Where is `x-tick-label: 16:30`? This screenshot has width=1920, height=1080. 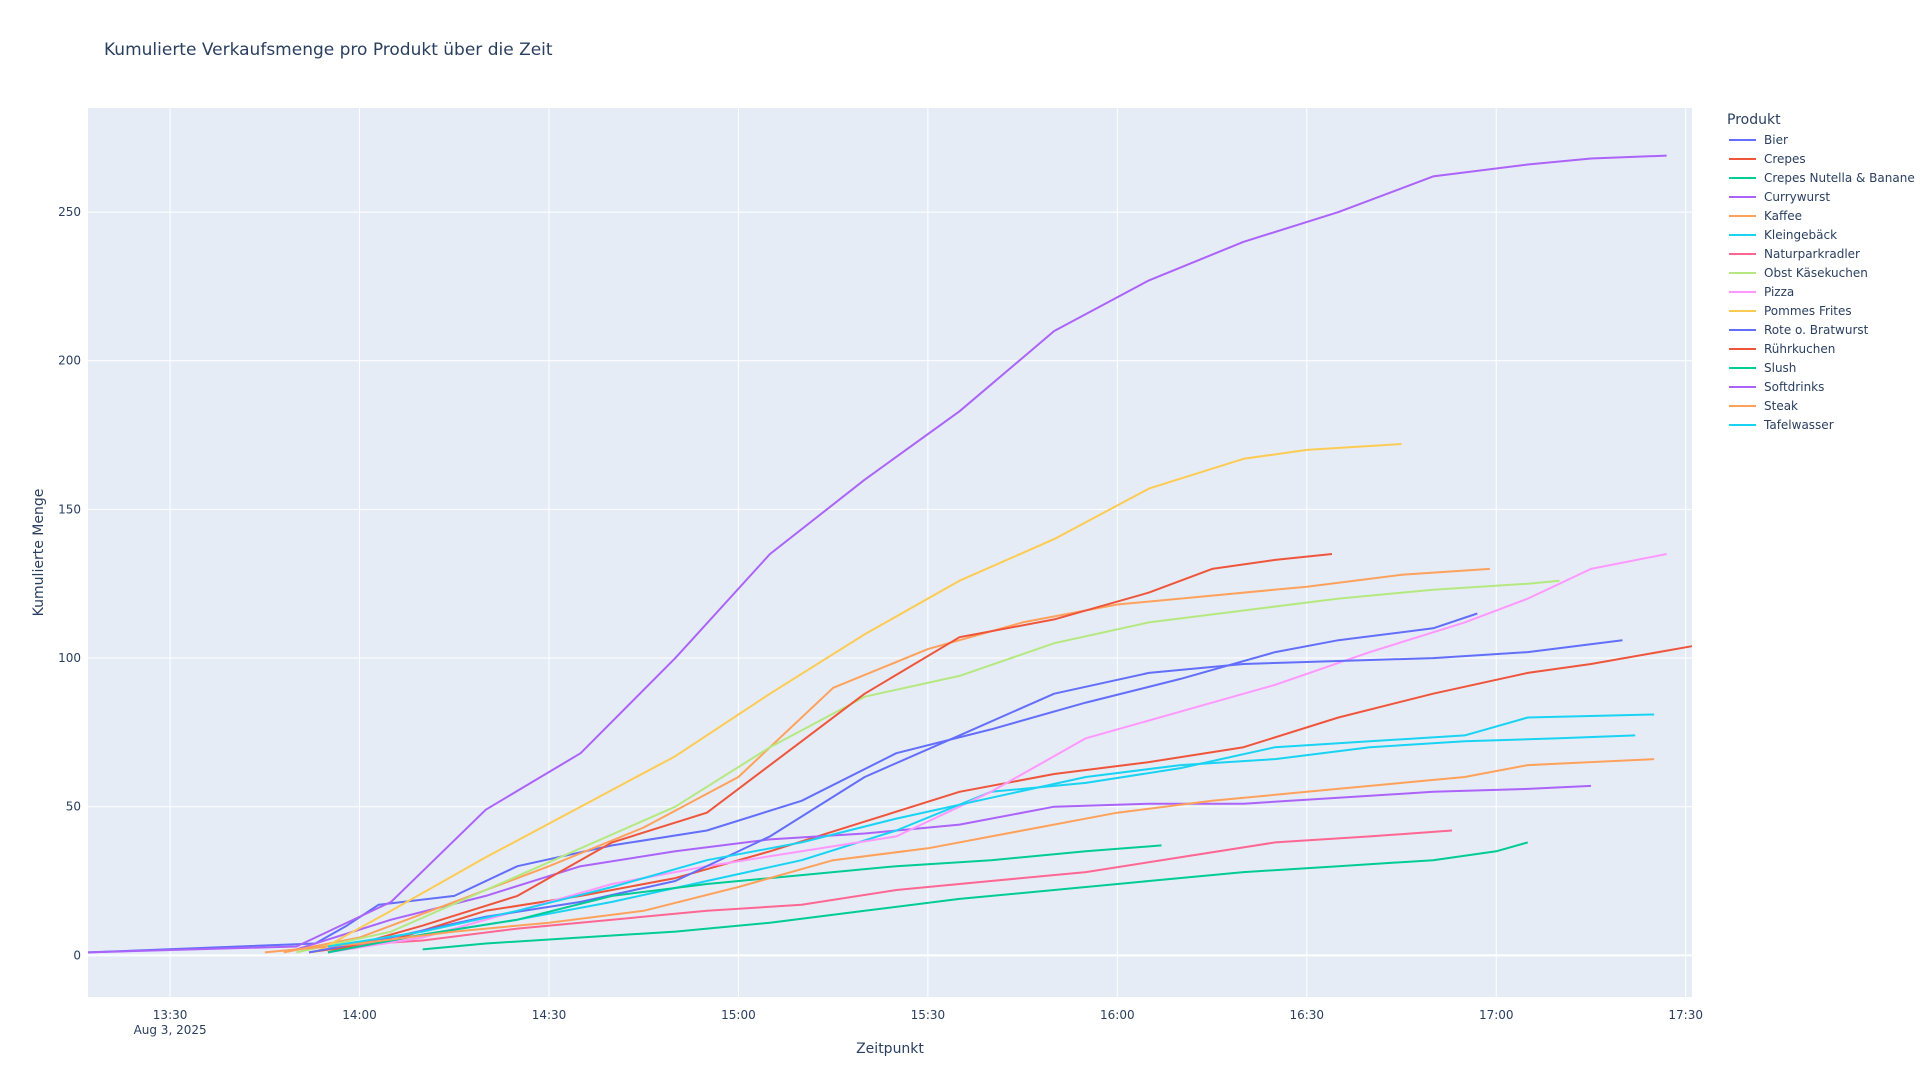 x-tick-label: 16:30 is located at coordinates (1306, 1015).